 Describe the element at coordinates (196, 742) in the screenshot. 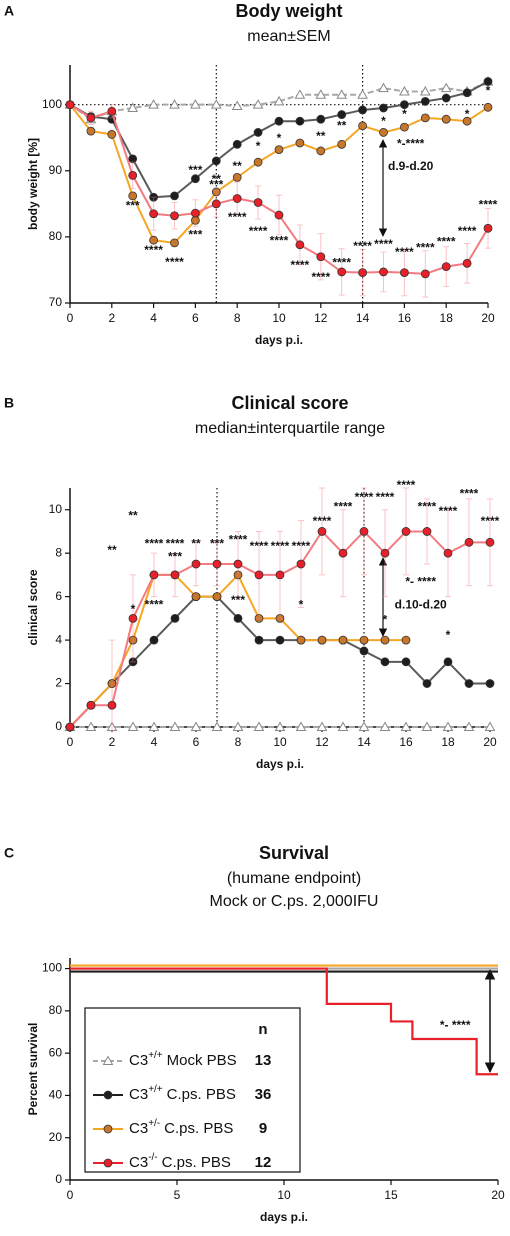

I see `x-tick-label: 6` at that location.